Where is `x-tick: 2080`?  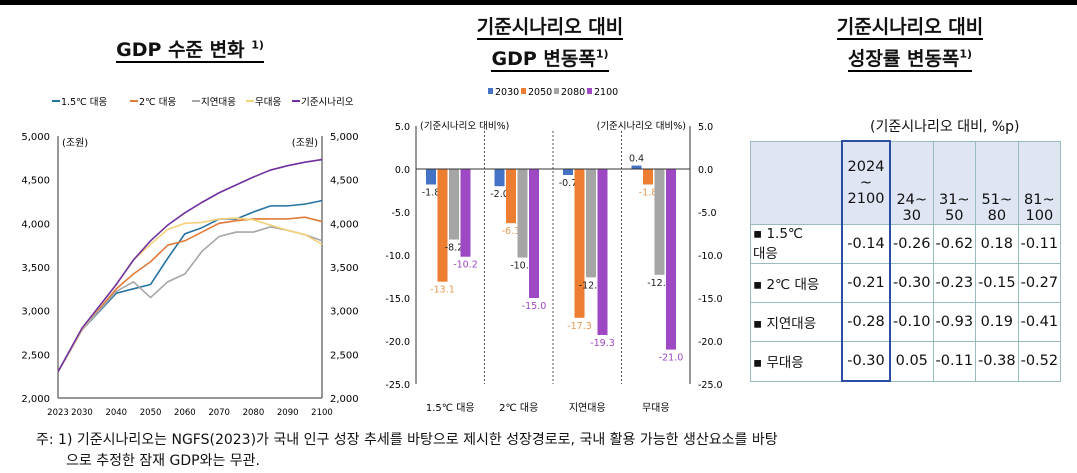
x-tick: 2080 is located at coordinates (254, 413).